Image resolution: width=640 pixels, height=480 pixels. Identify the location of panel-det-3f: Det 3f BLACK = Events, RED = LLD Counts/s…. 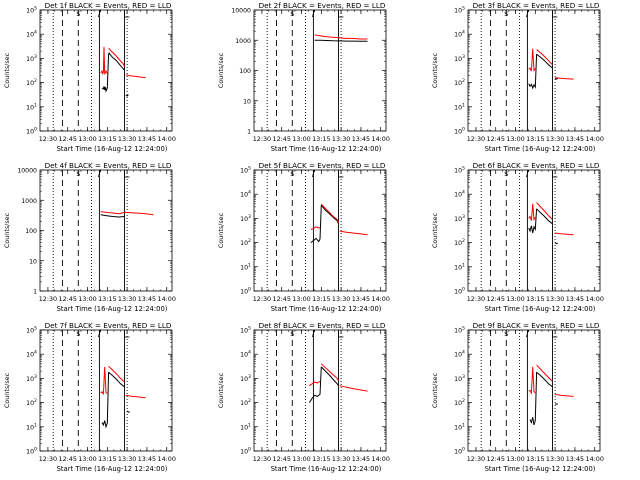
(517, 77).